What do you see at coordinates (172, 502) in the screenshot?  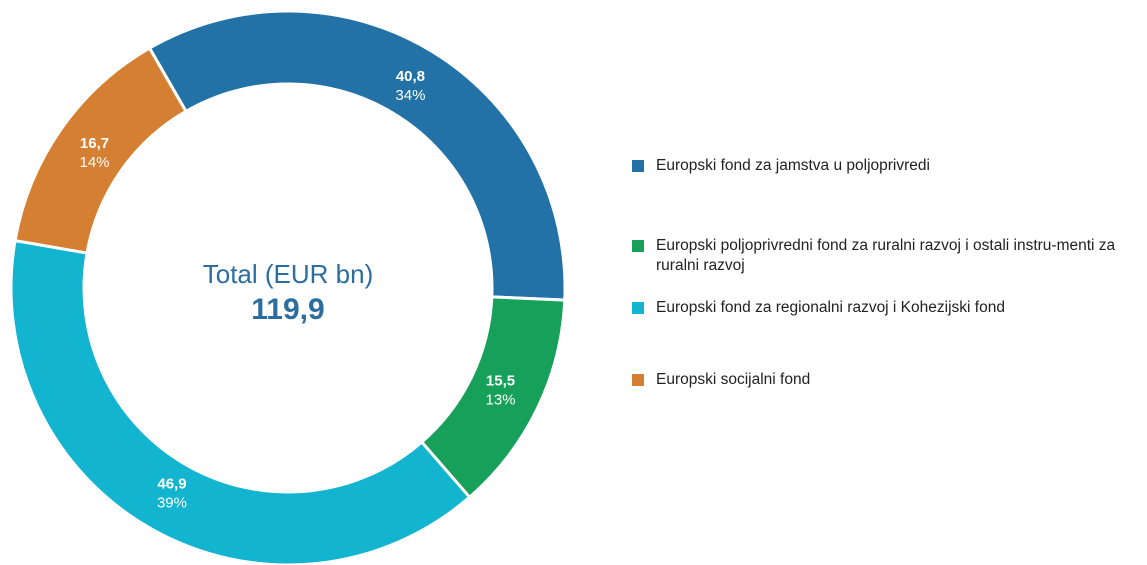 I see `share-label: 39%` at bounding box center [172, 502].